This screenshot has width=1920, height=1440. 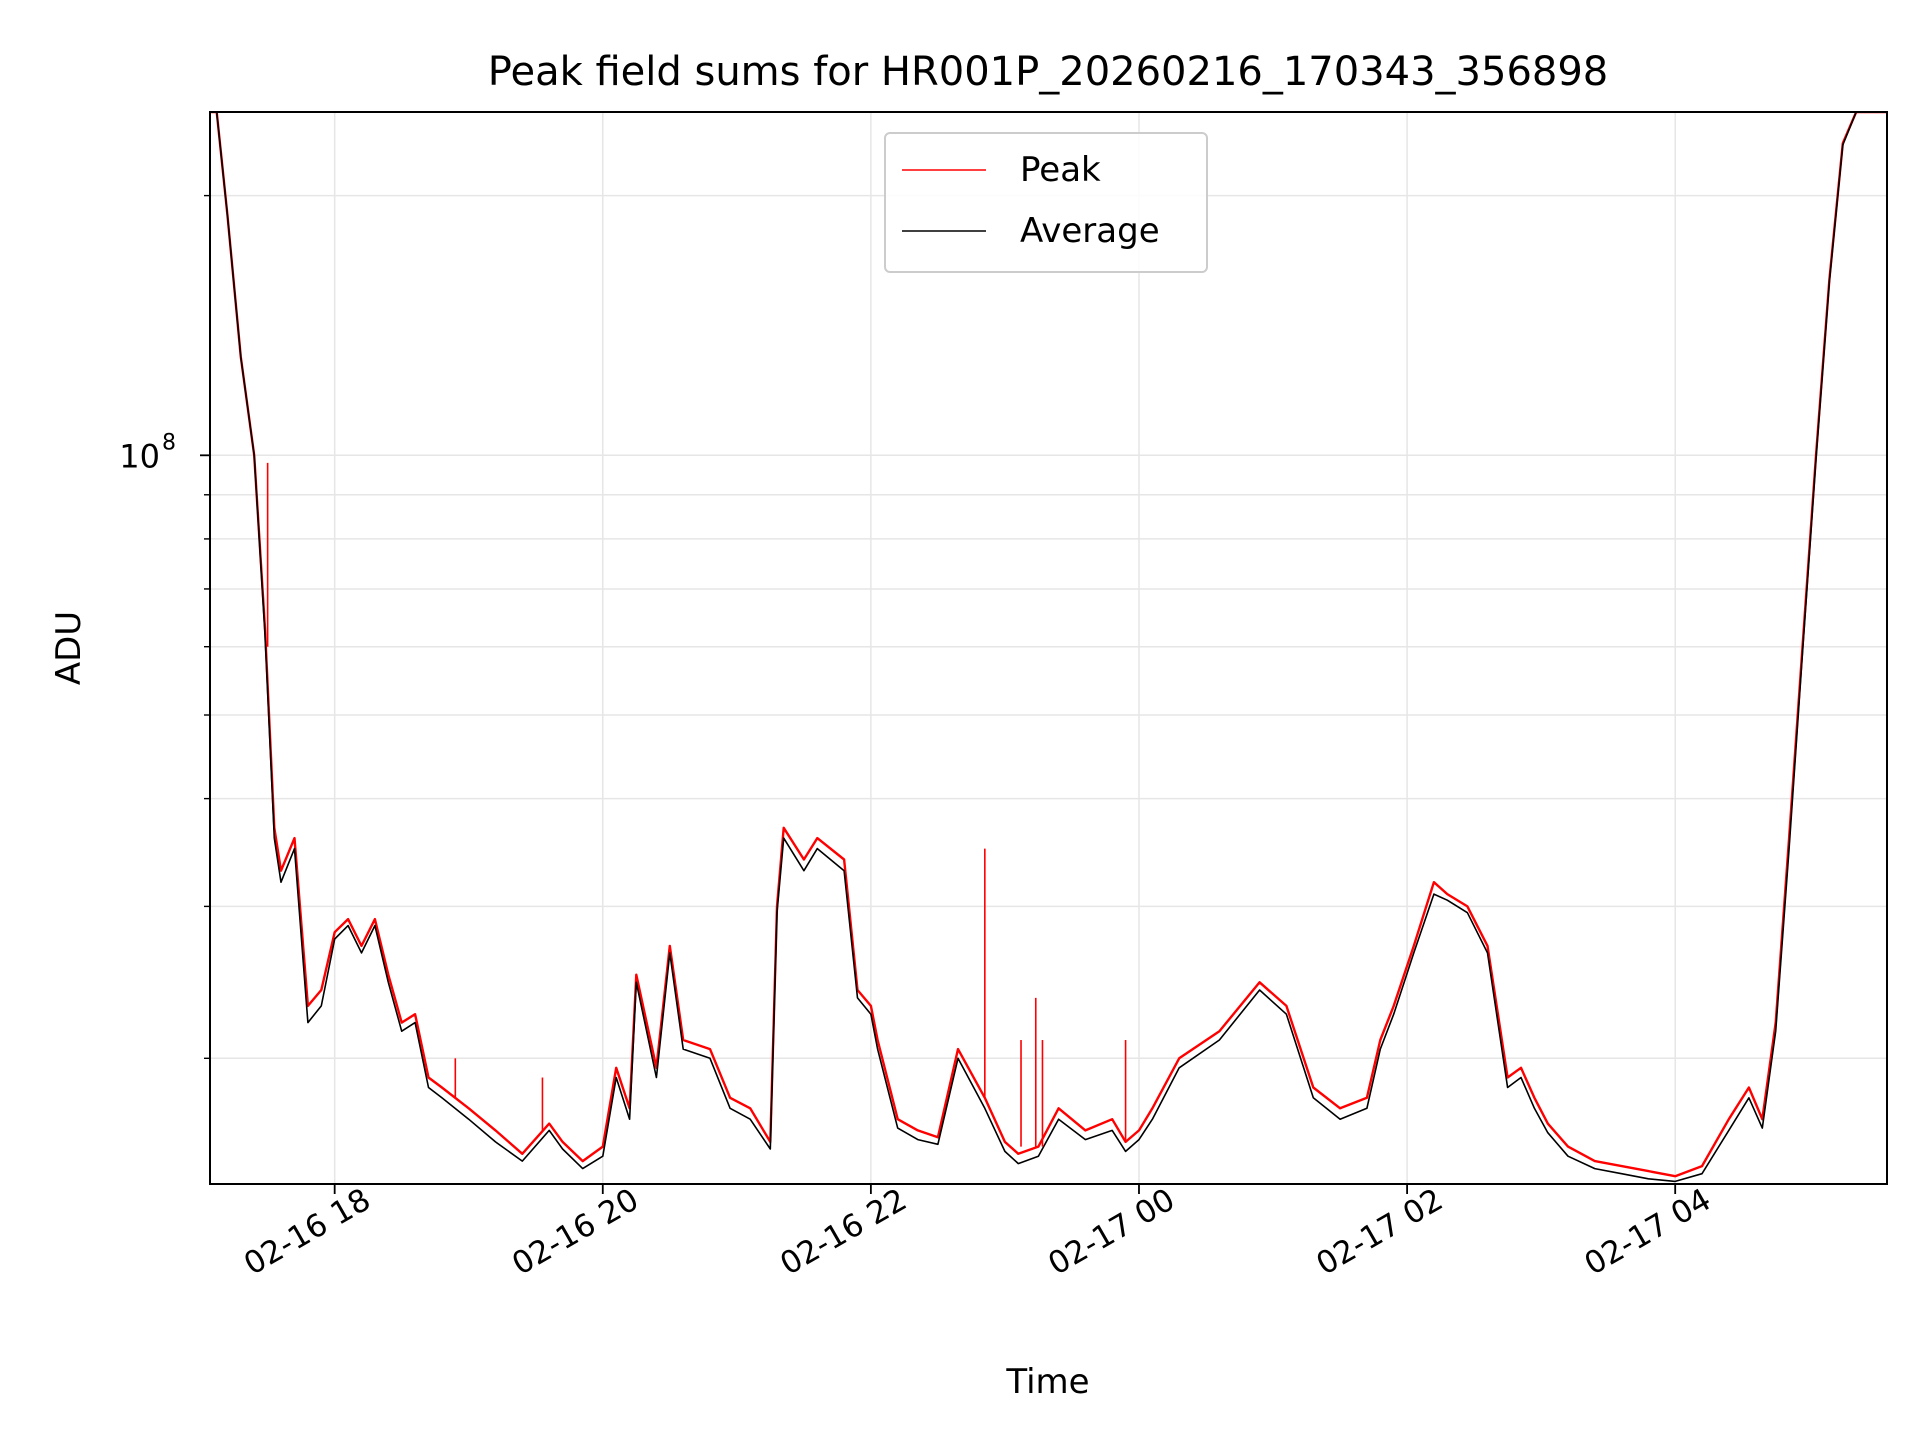 I want to click on x-axis-label: Time, so click(x=1047, y=1382).